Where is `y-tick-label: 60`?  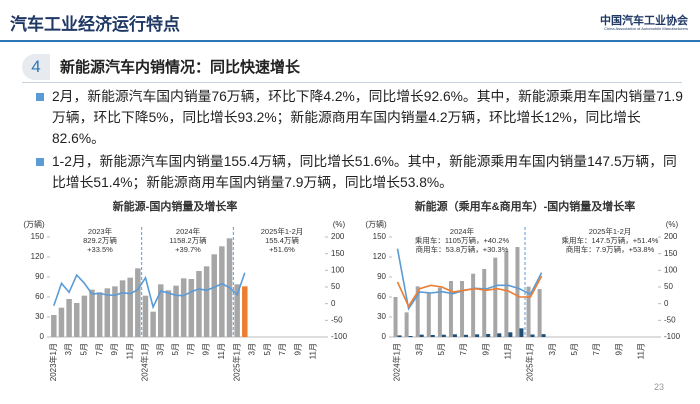
y-tick-label: 60 is located at coordinates (381, 296).